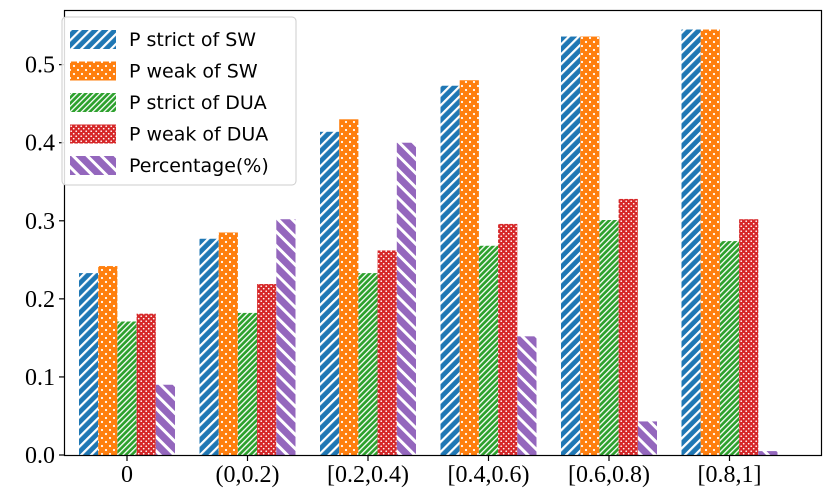 This screenshot has width=830, height=498. What do you see at coordinates (40, 222) in the screenshot?
I see `y-tick-label: 0.3` at bounding box center [40, 222].